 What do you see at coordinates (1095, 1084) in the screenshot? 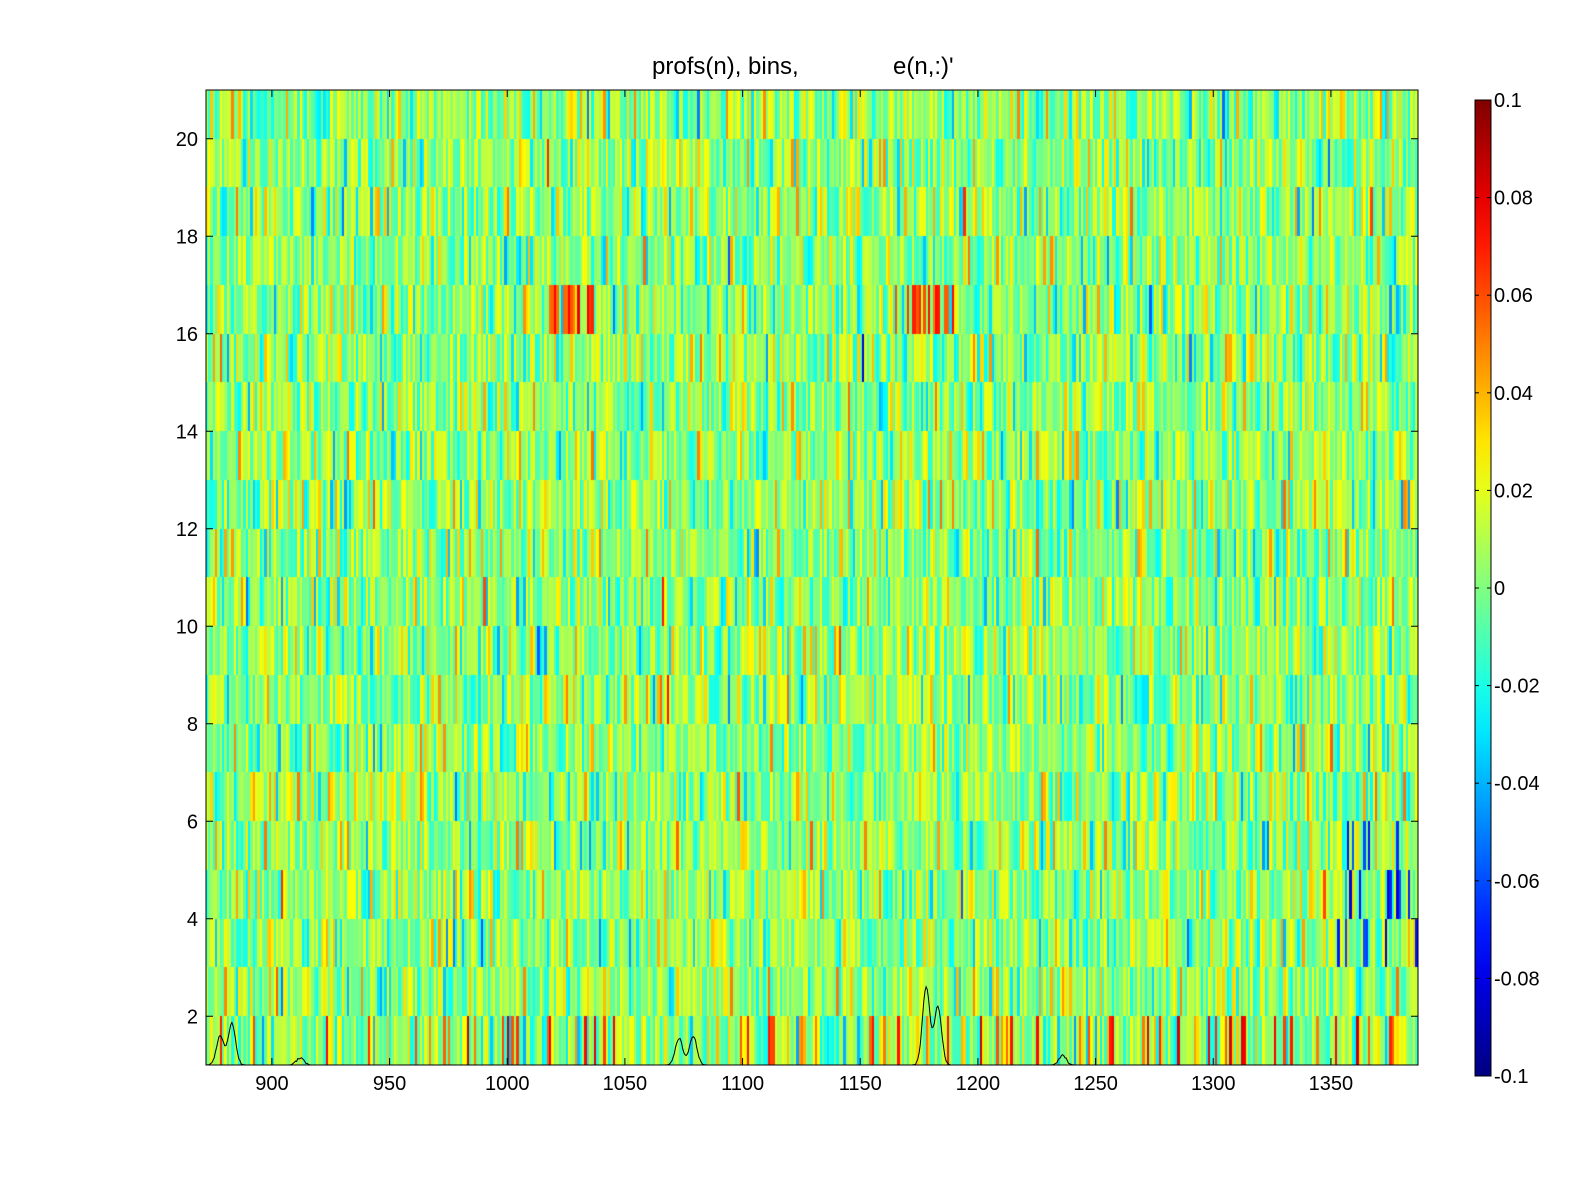
I see `x-tick-label: 1250` at bounding box center [1095, 1084].